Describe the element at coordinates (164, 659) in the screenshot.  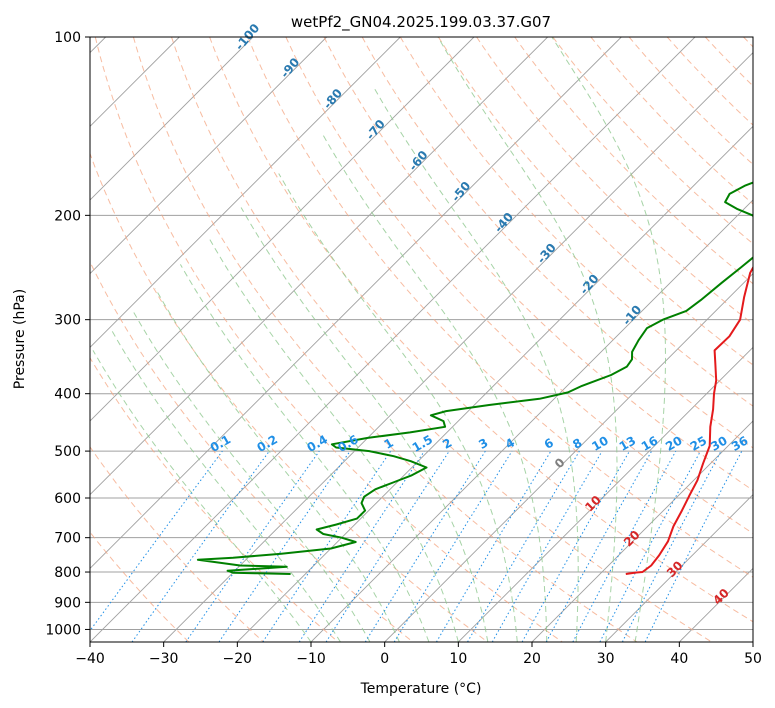
I see `x-tick-label: −30` at that location.